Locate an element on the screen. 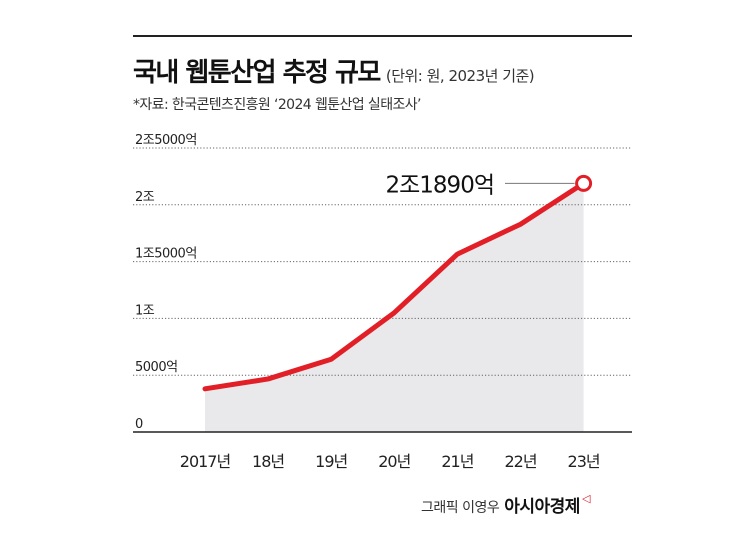 The image size is (745, 537). y-tick-label: 5000억 is located at coordinates (156, 367).